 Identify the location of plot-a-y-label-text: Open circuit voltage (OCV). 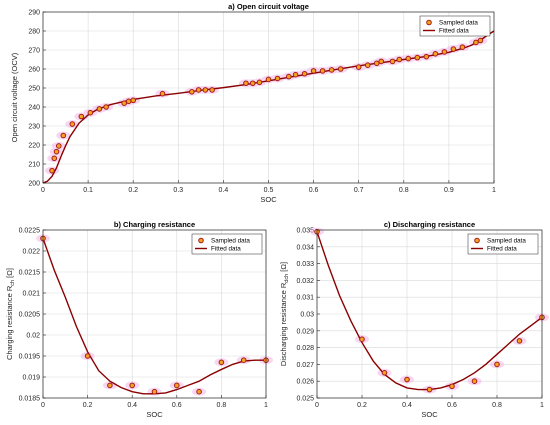
(14, 97).